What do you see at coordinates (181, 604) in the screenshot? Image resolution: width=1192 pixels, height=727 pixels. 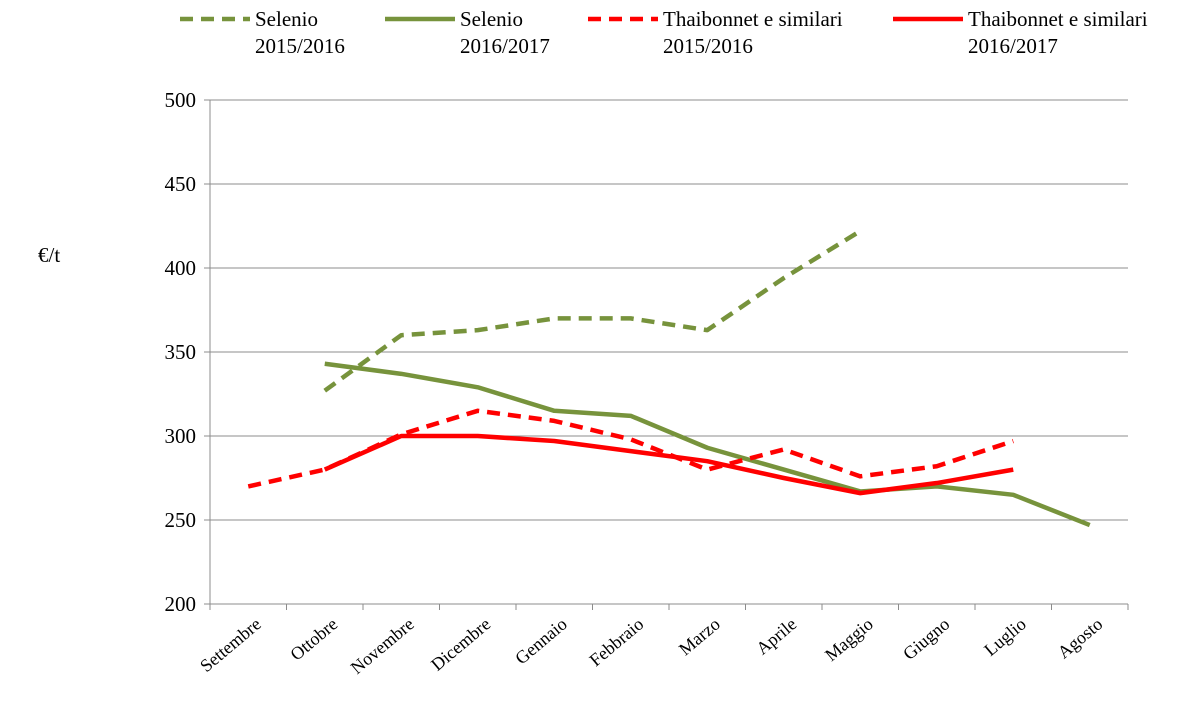 I see `y-tick-label: 200` at bounding box center [181, 604].